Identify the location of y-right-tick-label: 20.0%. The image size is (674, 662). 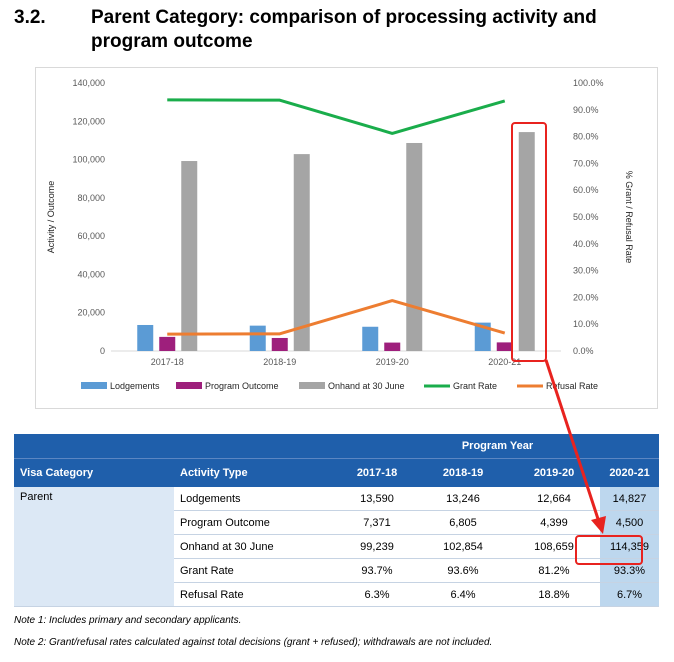
(586, 297).